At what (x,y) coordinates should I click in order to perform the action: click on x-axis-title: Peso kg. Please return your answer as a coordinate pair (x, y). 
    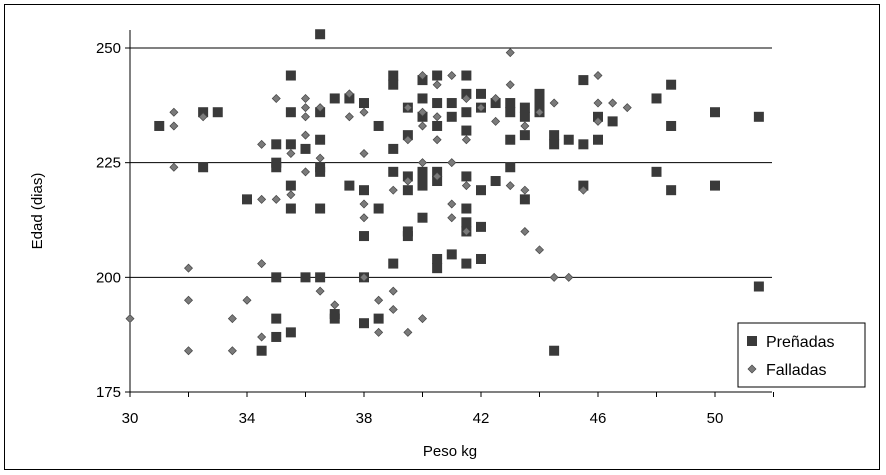
    Looking at the image, I should click on (450, 451).